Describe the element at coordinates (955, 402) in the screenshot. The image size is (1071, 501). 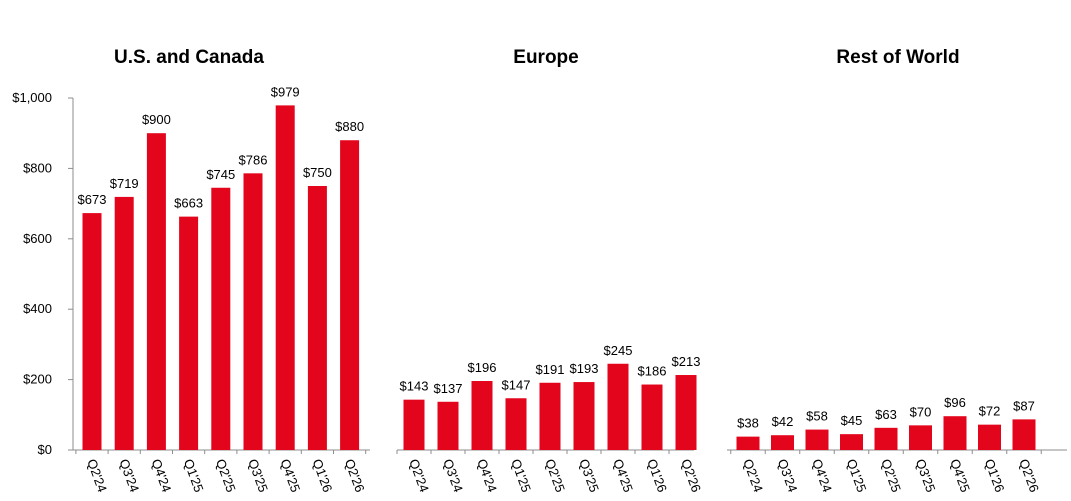
I see `data-label: $96` at that location.